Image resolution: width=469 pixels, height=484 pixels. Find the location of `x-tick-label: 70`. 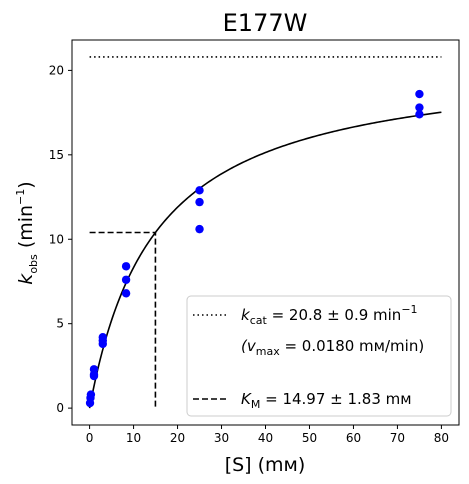

x-tick-label: 70 is located at coordinates (397, 438).